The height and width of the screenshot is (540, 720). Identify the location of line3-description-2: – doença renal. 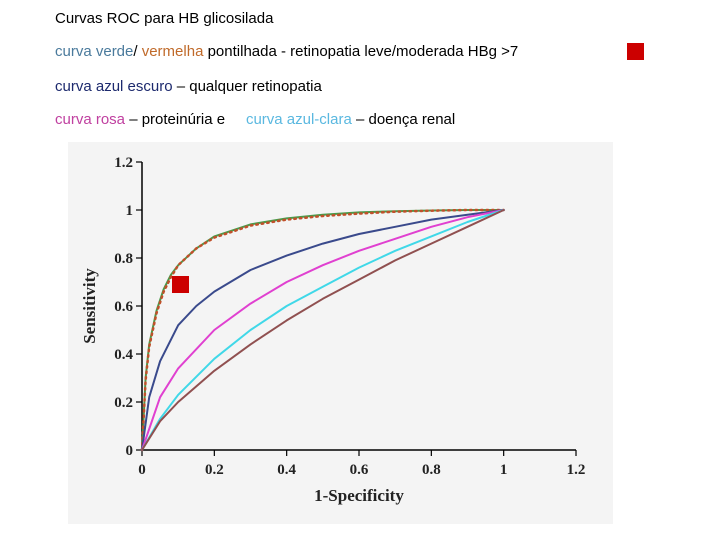
(403, 119).